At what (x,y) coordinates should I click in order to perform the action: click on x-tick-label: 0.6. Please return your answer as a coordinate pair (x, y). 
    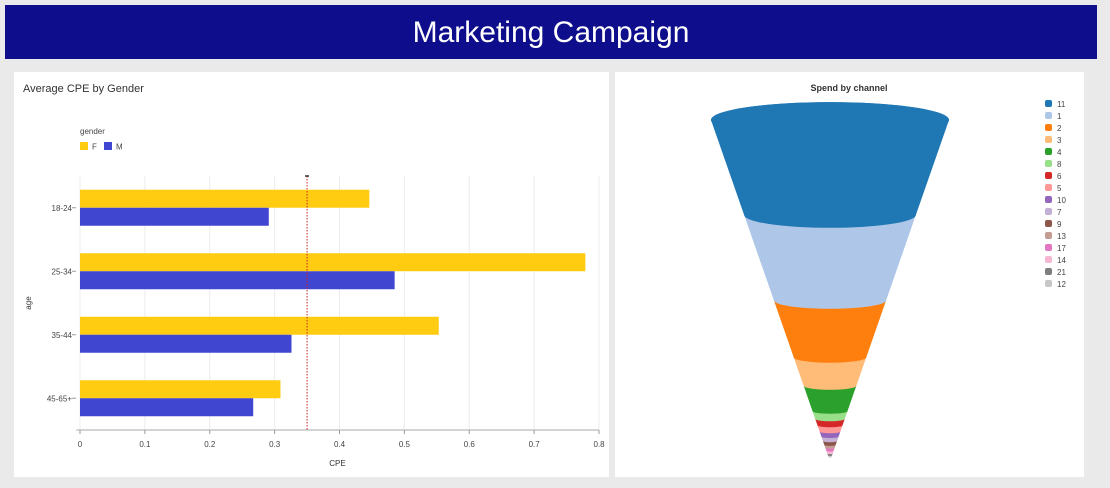
    Looking at the image, I should click on (470, 444).